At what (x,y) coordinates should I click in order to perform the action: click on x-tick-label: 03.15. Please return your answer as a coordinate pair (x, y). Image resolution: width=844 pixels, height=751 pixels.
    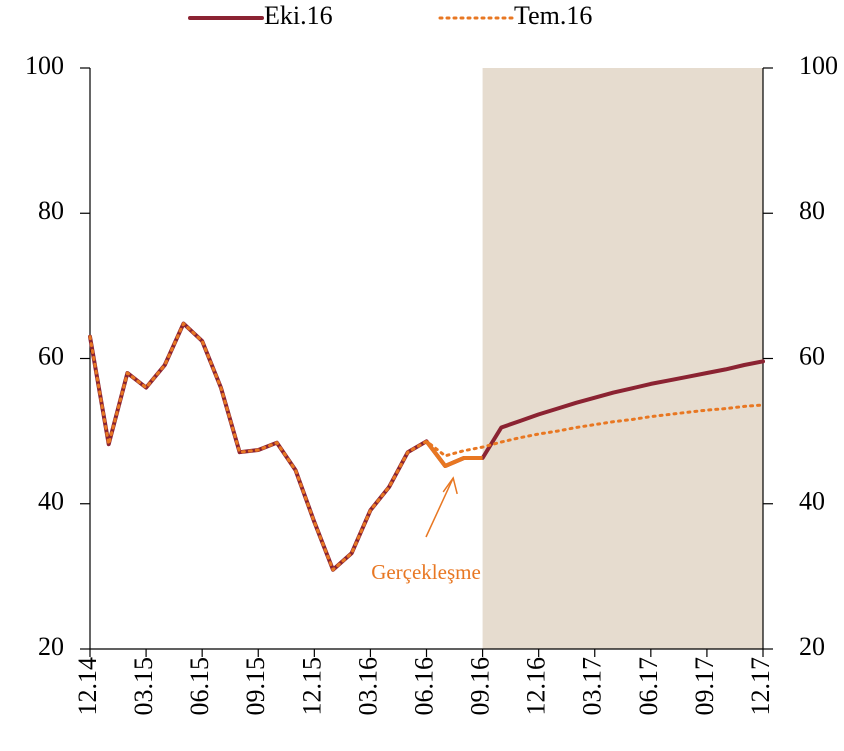
    Looking at the image, I should click on (143, 686).